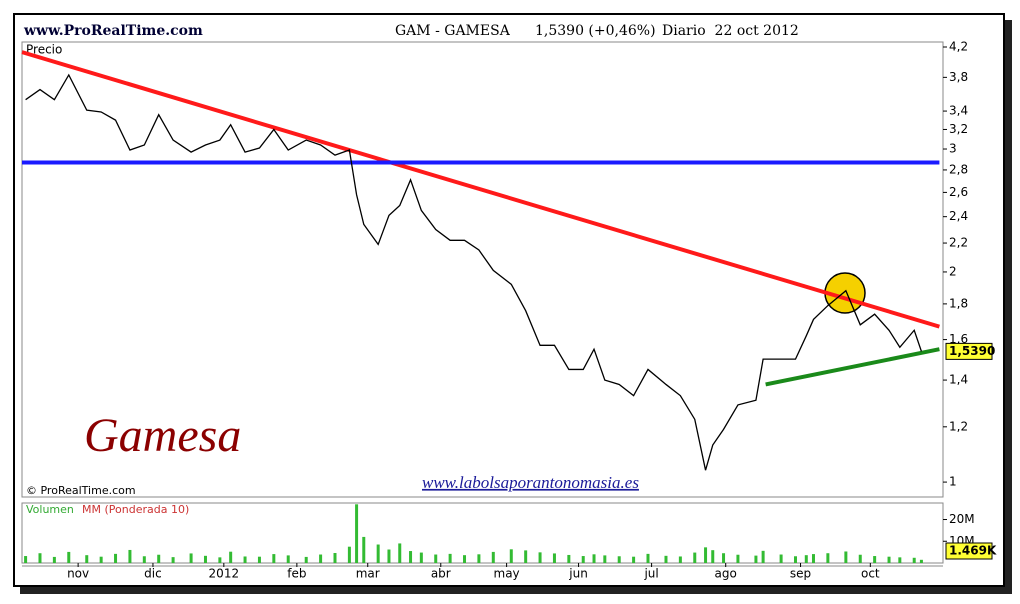 The width and height of the screenshot is (1020, 604). I want to click on trend-line, so click(852, 367).